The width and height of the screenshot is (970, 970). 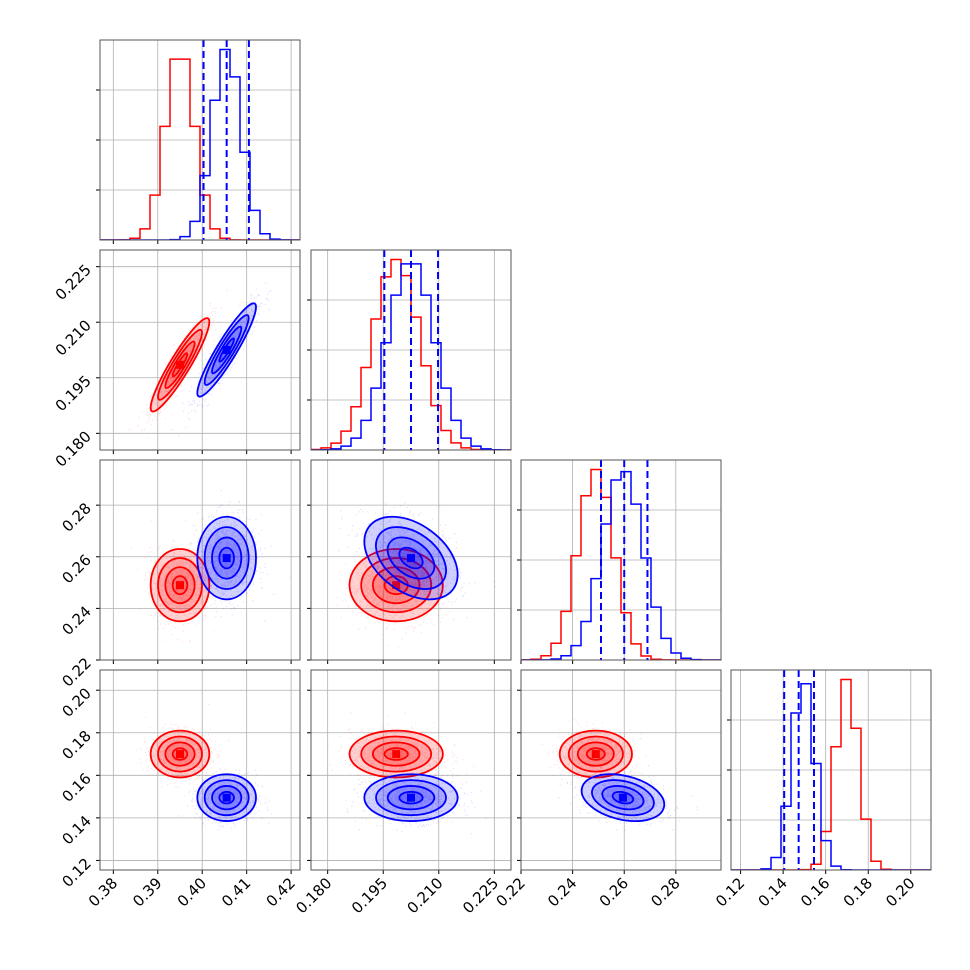 What do you see at coordinates (73, 282) in the screenshot?
I see `y-tick-label-p2: 0.225` at bounding box center [73, 282].